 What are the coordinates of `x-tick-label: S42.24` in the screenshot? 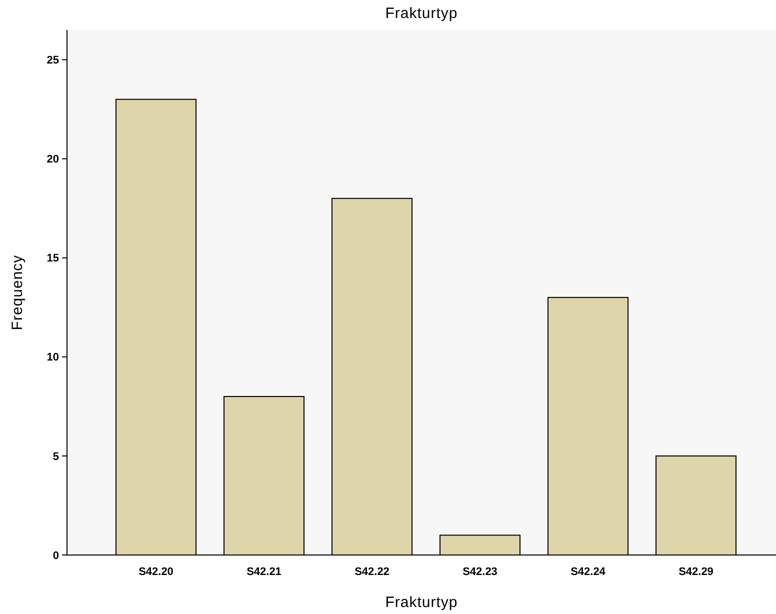 It's located at (588, 572).